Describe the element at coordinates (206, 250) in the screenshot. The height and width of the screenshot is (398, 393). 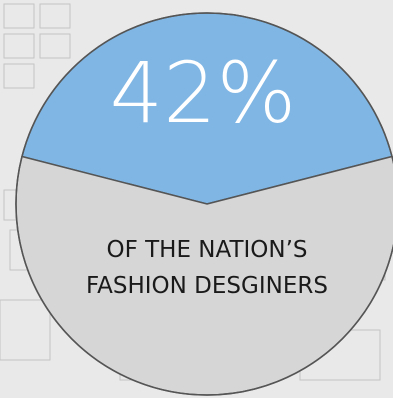
I see `caption-line-1: OF THE NATION’S` at that location.